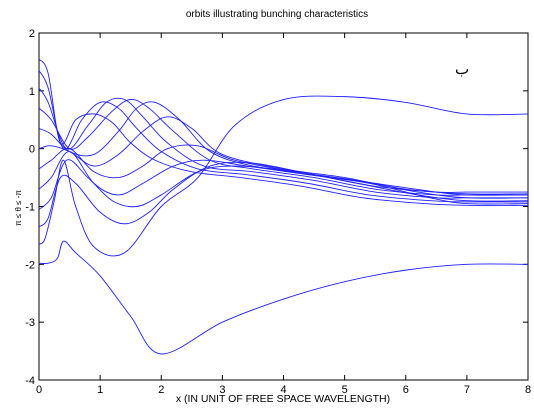 The height and width of the screenshot is (408, 534). I want to click on x-tick-label: 8, so click(528, 390).